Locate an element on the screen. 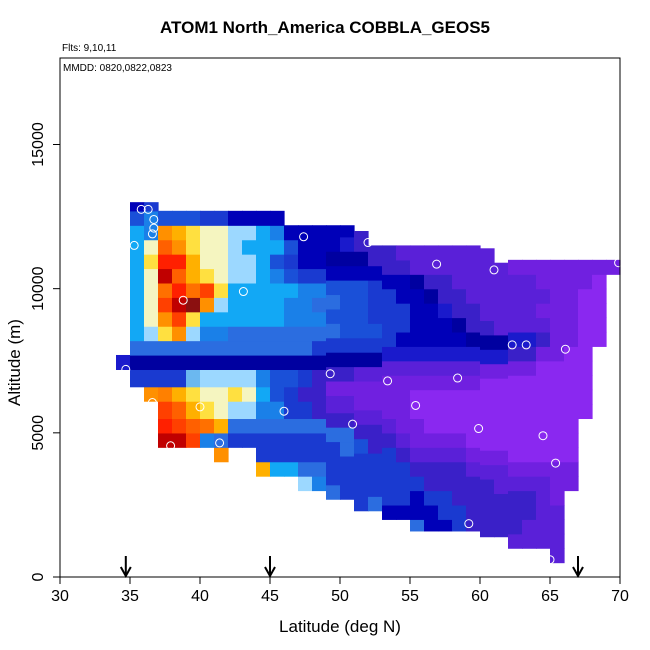 The height and width of the screenshot is (650, 650). arrow-head is located at coordinates (125, 572).